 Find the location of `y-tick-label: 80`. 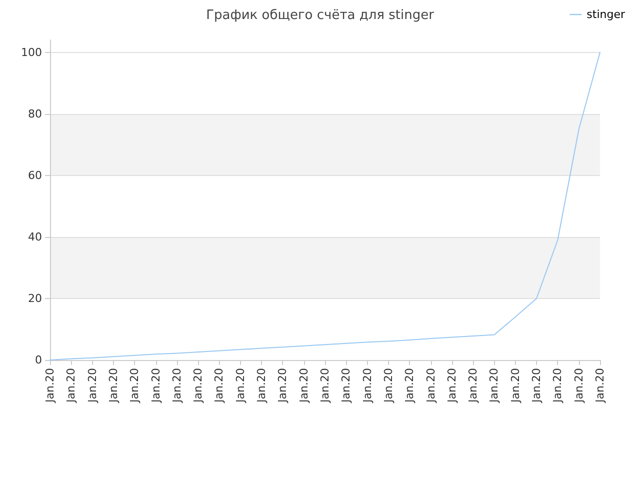

y-tick-label: 80 is located at coordinates (35, 113).